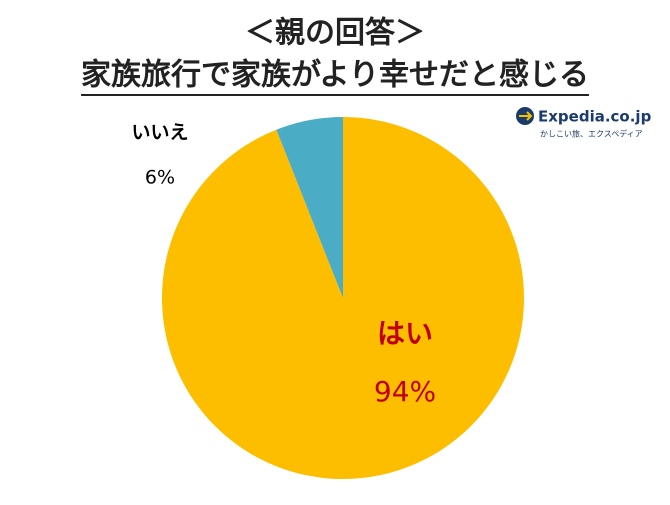 This screenshot has height=505, width=670. What do you see at coordinates (309, 207) in the screenshot?
I see `pie-slice` at bounding box center [309, 207].